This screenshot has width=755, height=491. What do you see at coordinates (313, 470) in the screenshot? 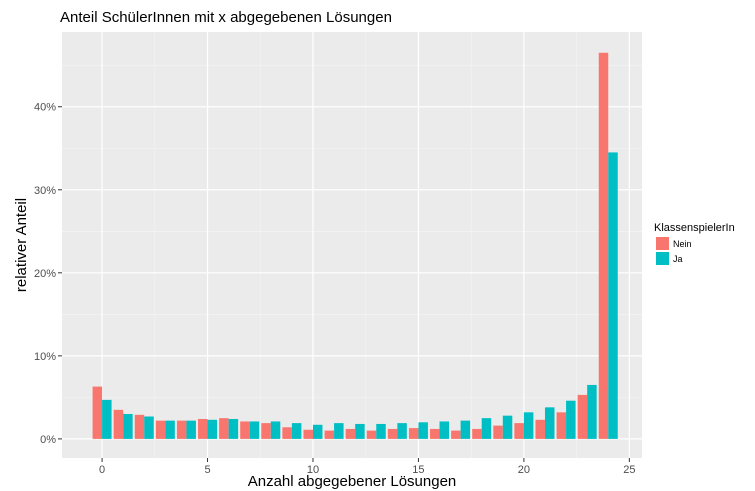
I see `x-tick-label: 10` at bounding box center [313, 470].